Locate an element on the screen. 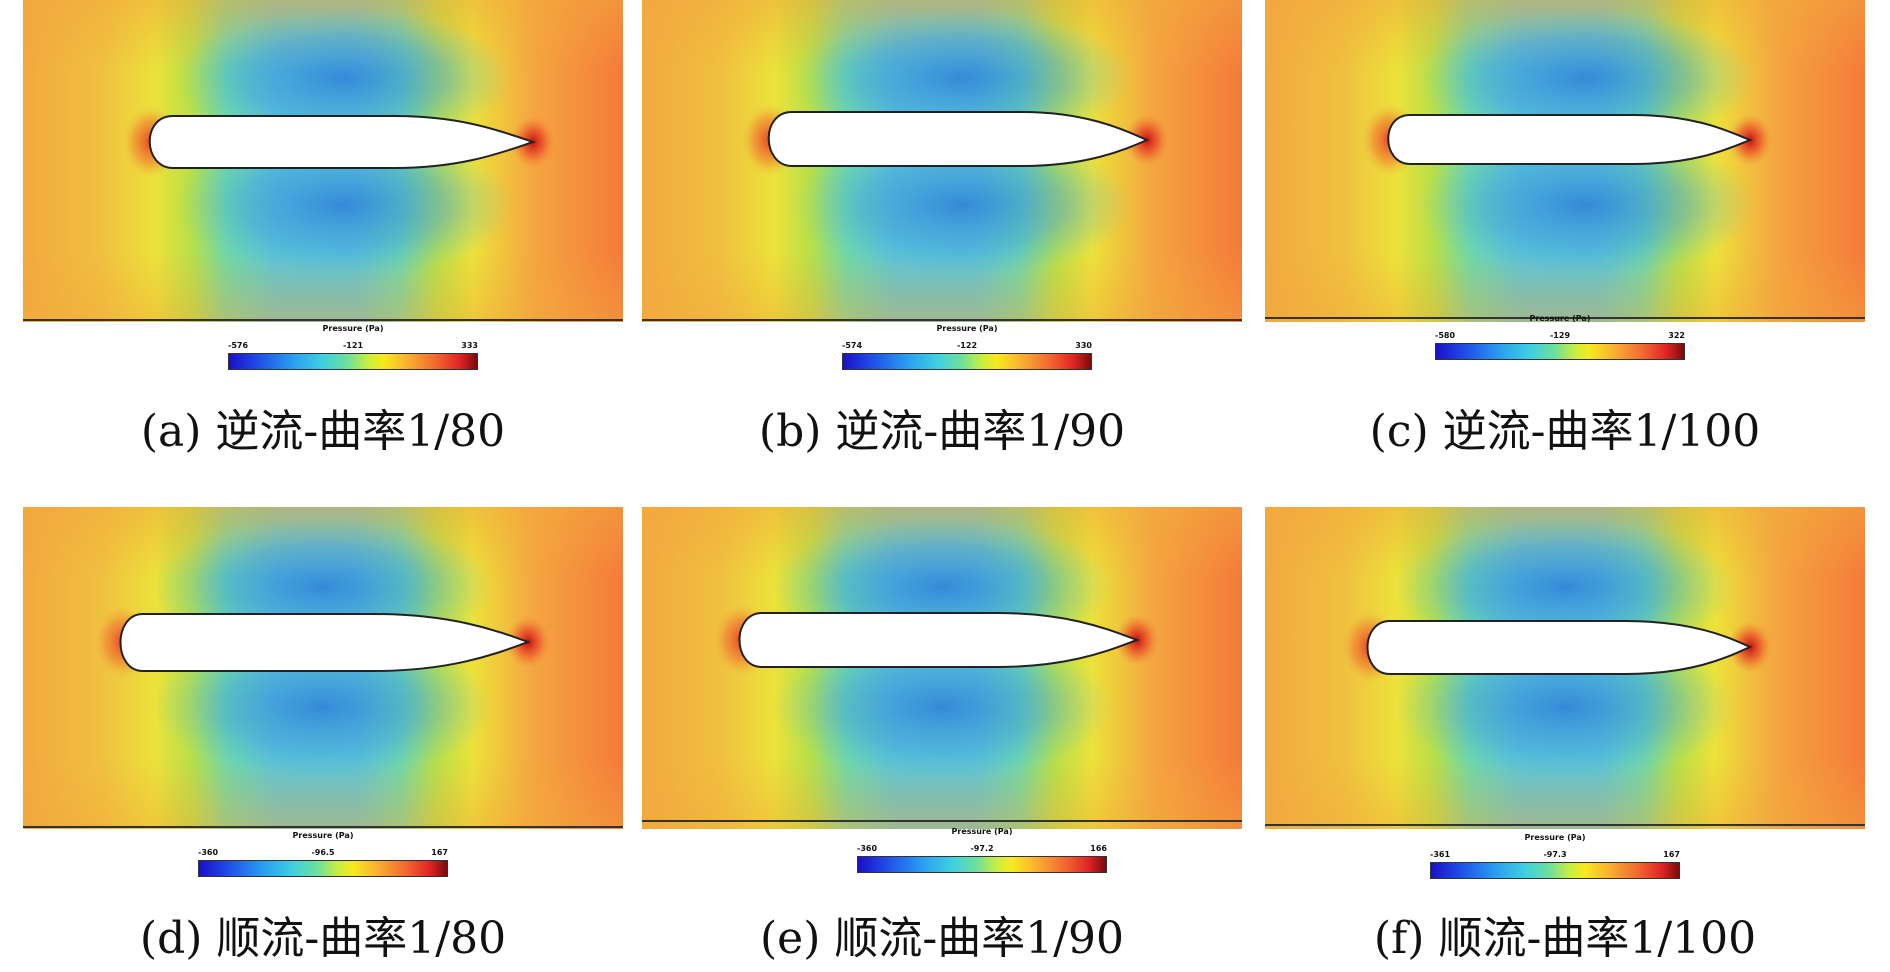 This screenshot has height=972, width=1890. colorbar-min: -576 is located at coordinates (238, 345).